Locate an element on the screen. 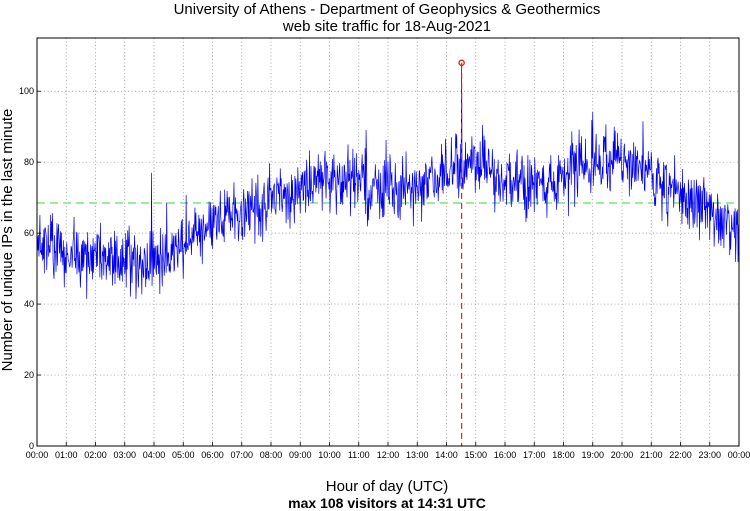  x-tick-label: 22:00 is located at coordinates (680, 455).